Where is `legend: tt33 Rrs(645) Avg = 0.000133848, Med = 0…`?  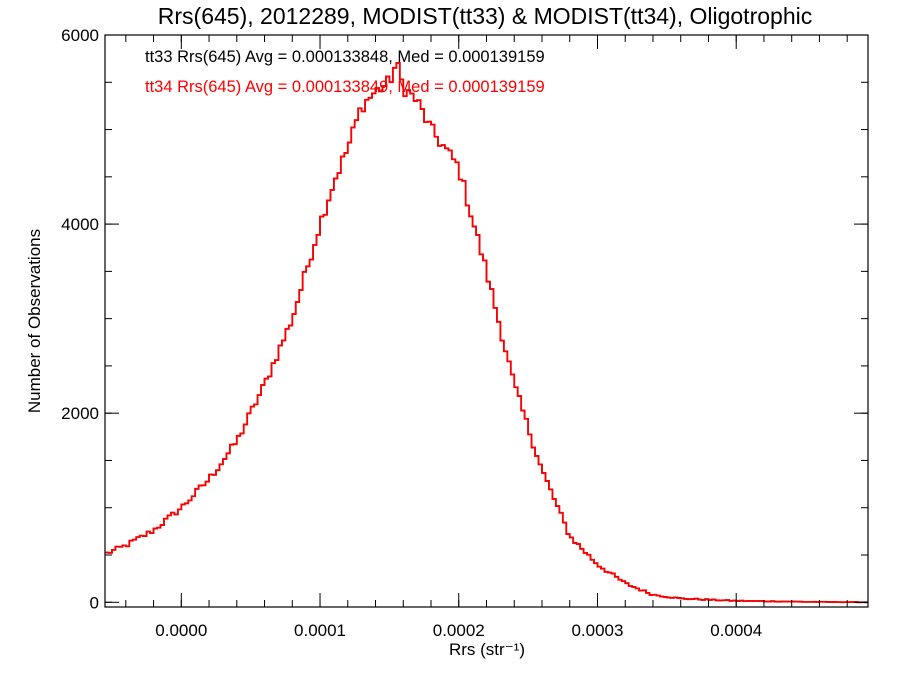
legend: tt33 Rrs(645) Avg = 0.000133848, Med = 0… is located at coordinates (345, 72).